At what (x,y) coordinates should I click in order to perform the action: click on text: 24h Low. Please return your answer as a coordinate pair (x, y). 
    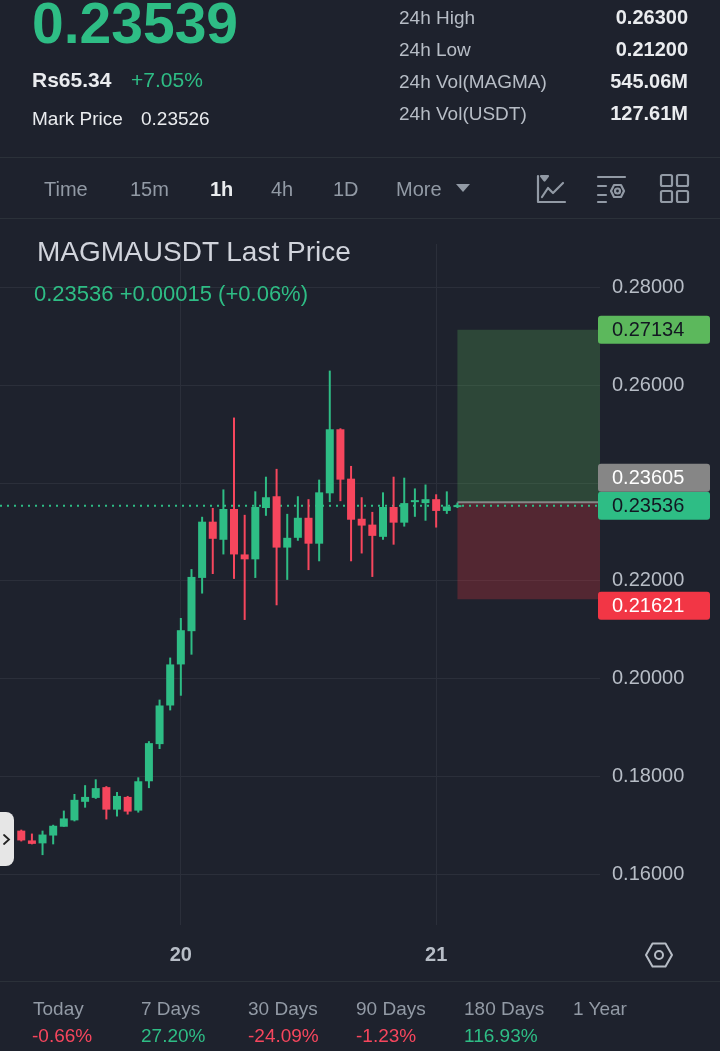
    Looking at the image, I should click on (435, 49).